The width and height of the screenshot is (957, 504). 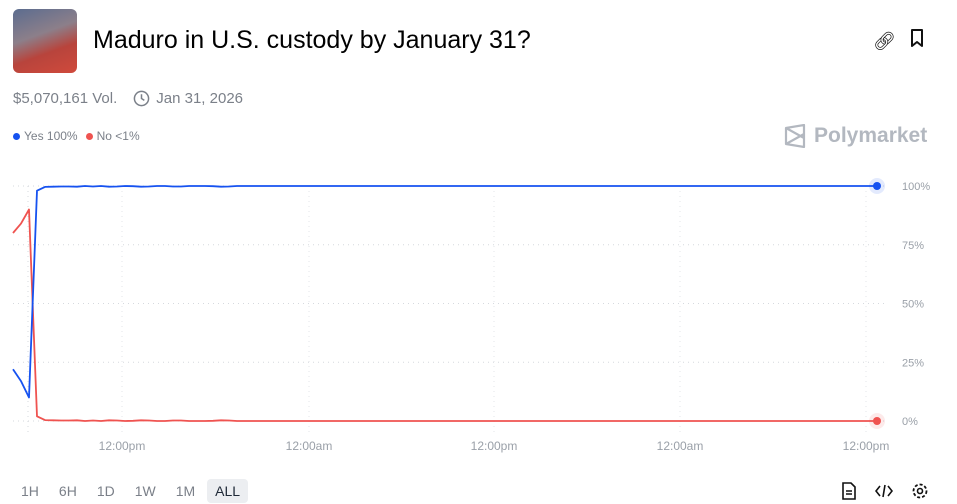 I want to click on embed-code-icon, so click(x=884, y=491).